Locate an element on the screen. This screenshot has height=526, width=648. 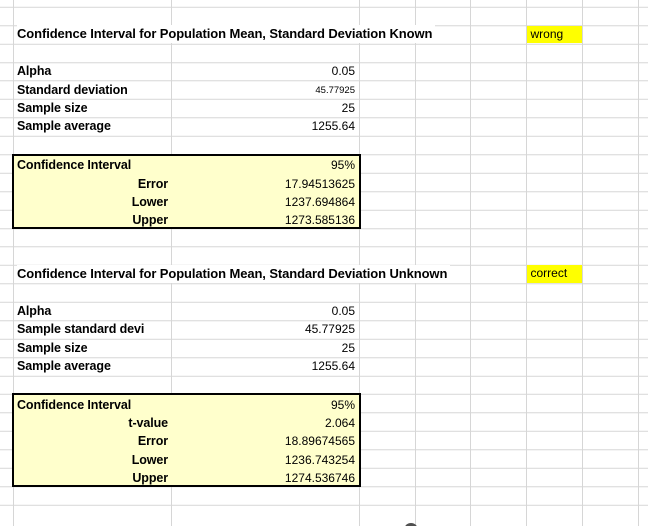
result-row: Upper 1274.536746 is located at coordinates (186, 478).